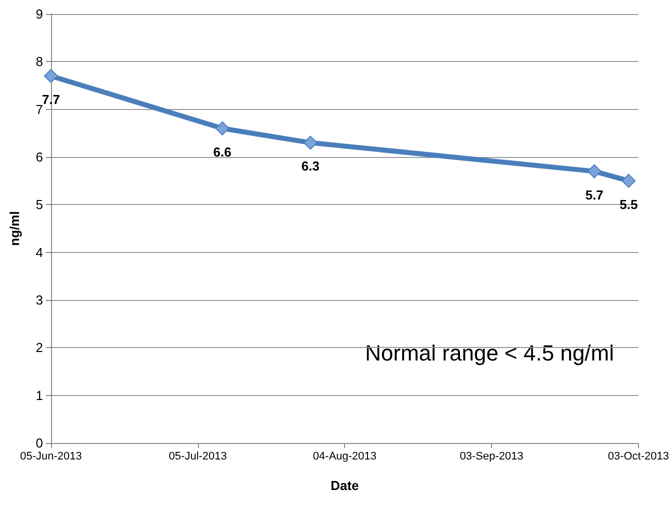  What do you see at coordinates (39, 395) in the screenshot?
I see `y-tick-label: 1` at bounding box center [39, 395].